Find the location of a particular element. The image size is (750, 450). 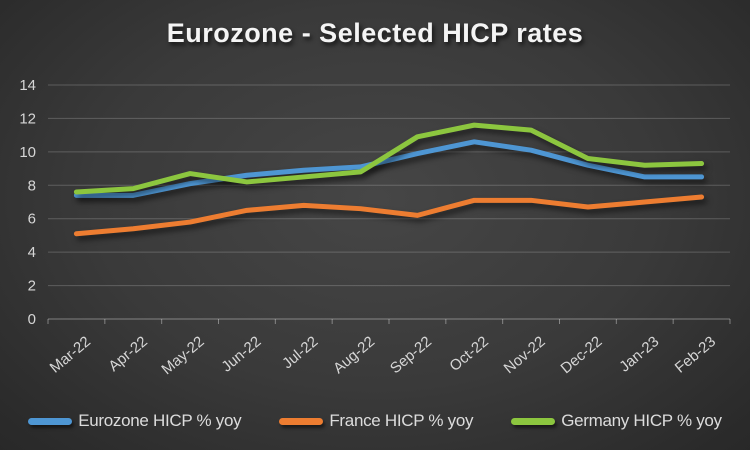

legend-item-france: France HICP % yoy is located at coordinates (376, 421).